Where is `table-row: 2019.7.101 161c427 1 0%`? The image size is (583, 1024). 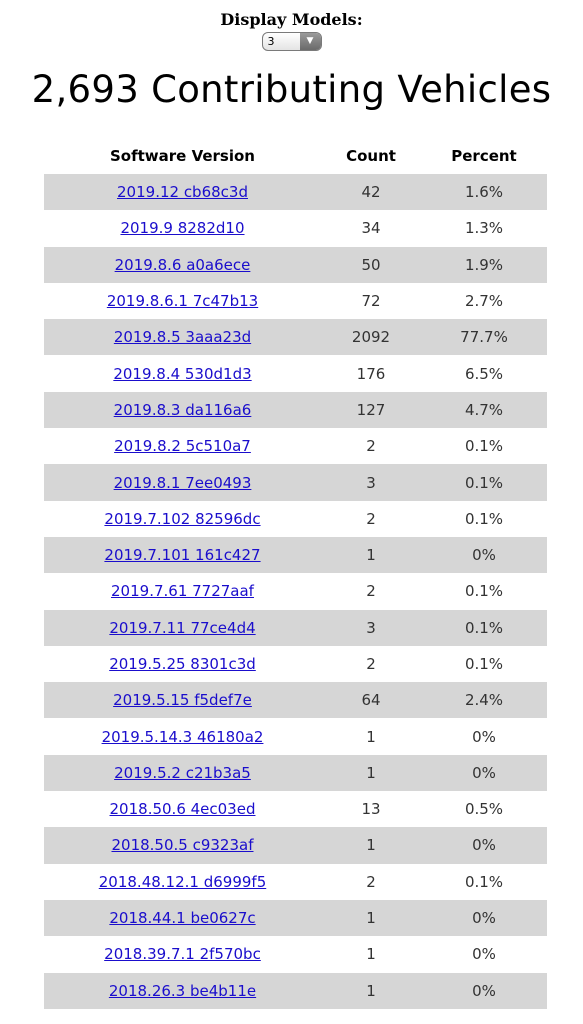
table-row: 2019.7.101 161c427 1 0% is located at coordinates (295, 555).